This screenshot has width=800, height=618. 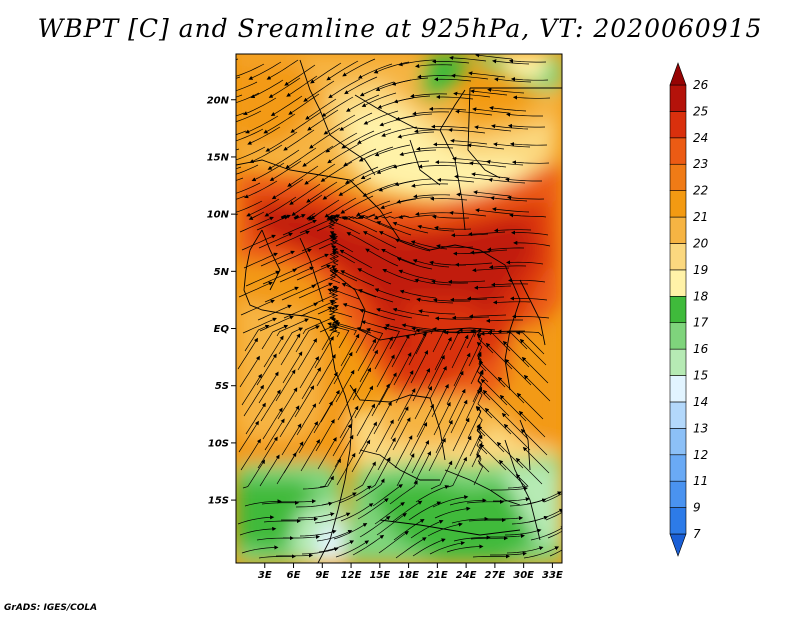 What do you see at coordinates (523, 575) in the screenshot?
I see `lon-tick-label: 30E` at bounding box center [523, 575].